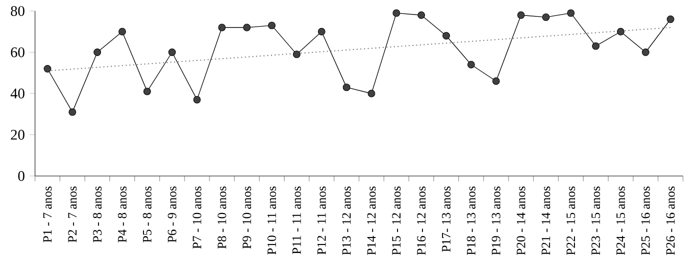 The image size is (687, 279). I want to click on x-tick-label: P20 - 14 anos, so click(521, 220).